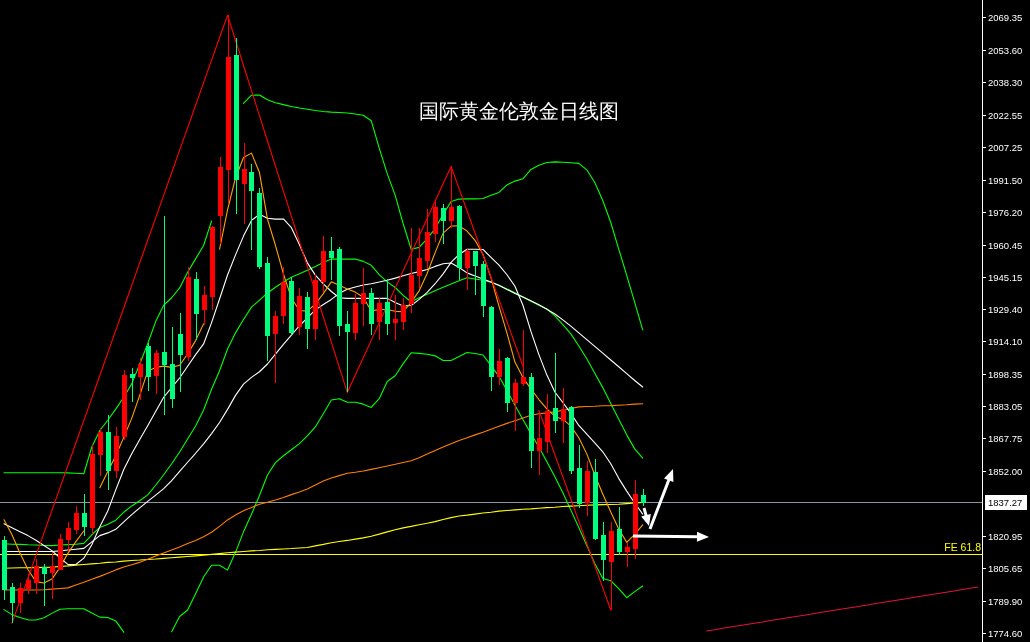  Describe the element at coordinates (1005, 341) in the screenshot. I see `y-tick-label: 1914.10` at that location.